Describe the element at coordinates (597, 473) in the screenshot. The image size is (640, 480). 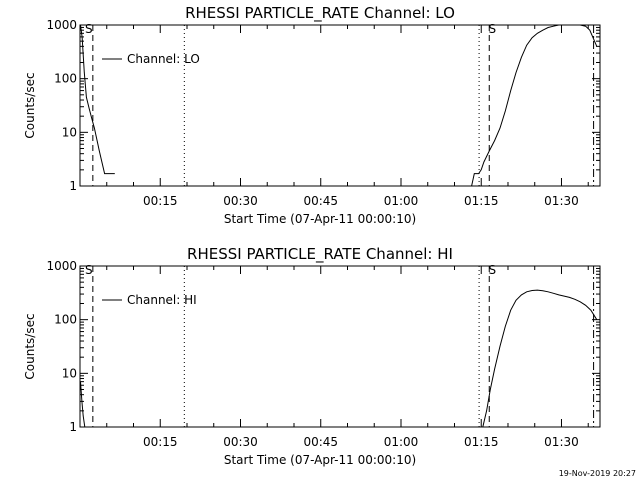
I see `footer-date-stamp: 19-Nov-2019 20:27` at that location.